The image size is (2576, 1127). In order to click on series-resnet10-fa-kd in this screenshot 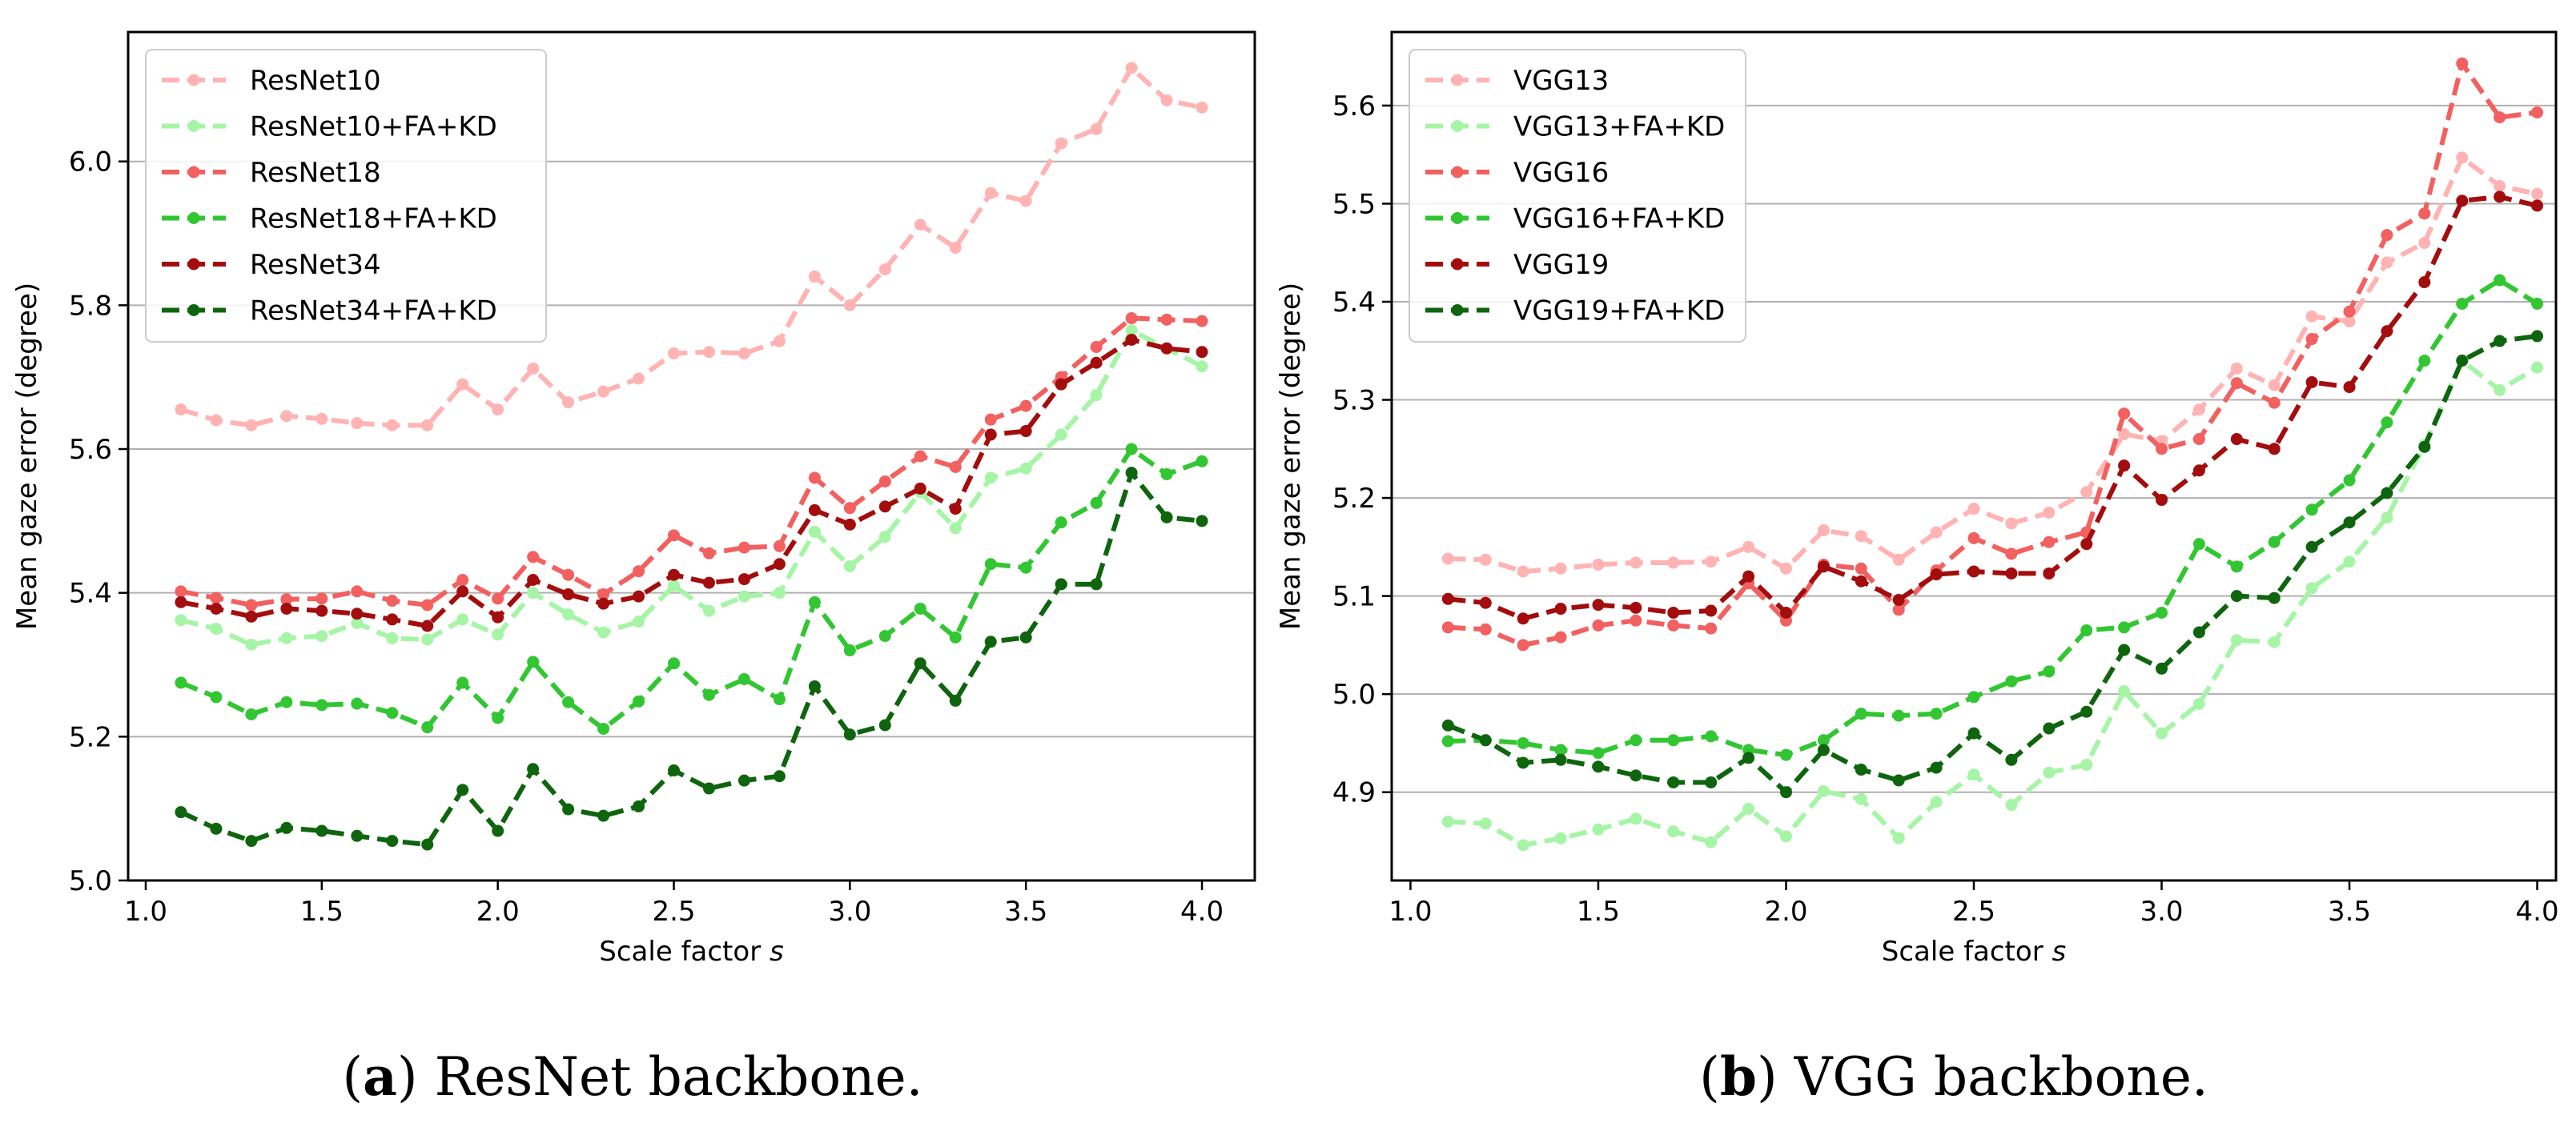, I will do `click(691, 488)`.